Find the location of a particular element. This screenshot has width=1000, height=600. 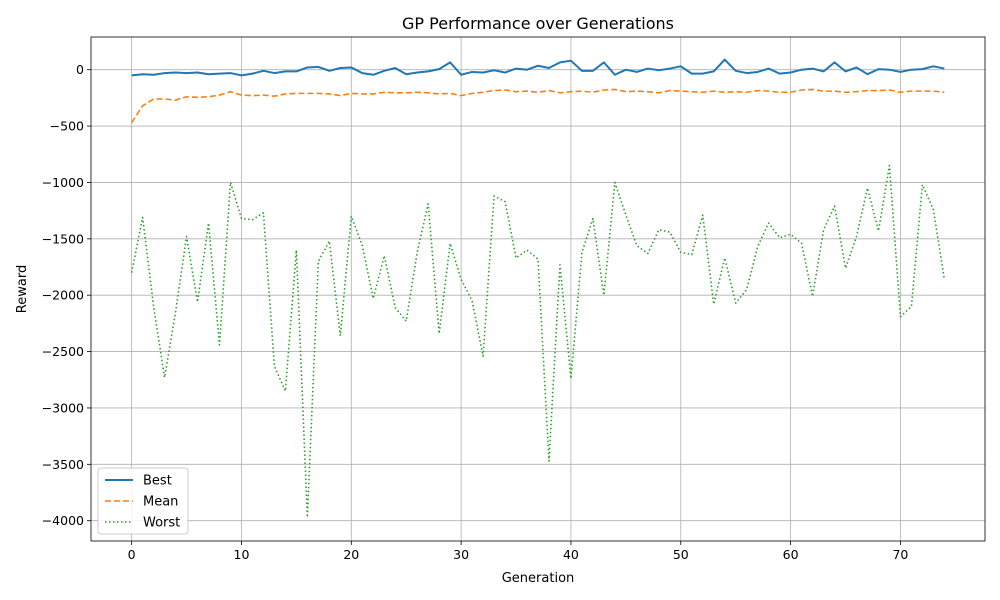

x-tick-label: 30 is located at coordinates (461, 554).